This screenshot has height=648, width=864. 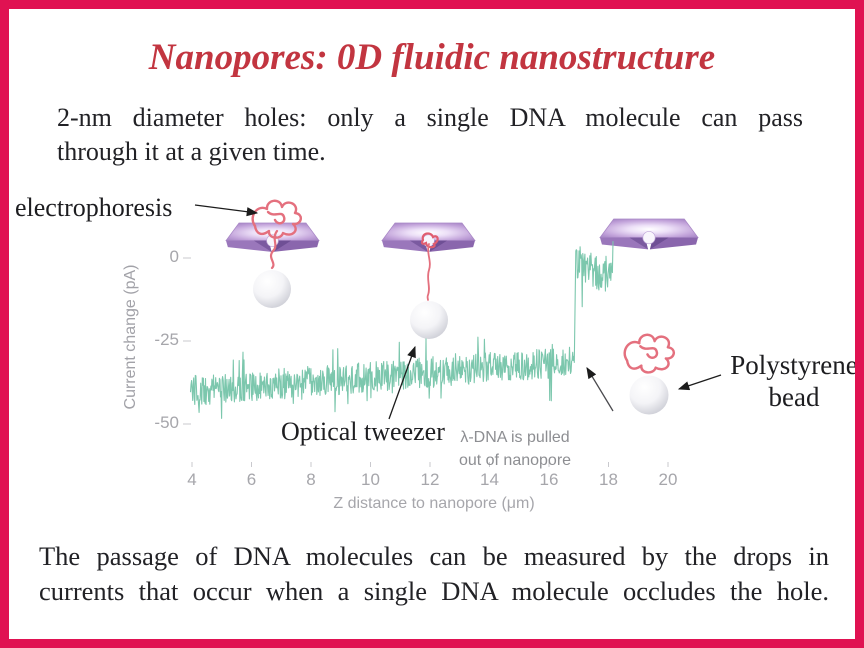 What do you see at coordinates (549, 480) in the screenshot?
I see `x-tick-label: 16` at bounding box center [549, 480].